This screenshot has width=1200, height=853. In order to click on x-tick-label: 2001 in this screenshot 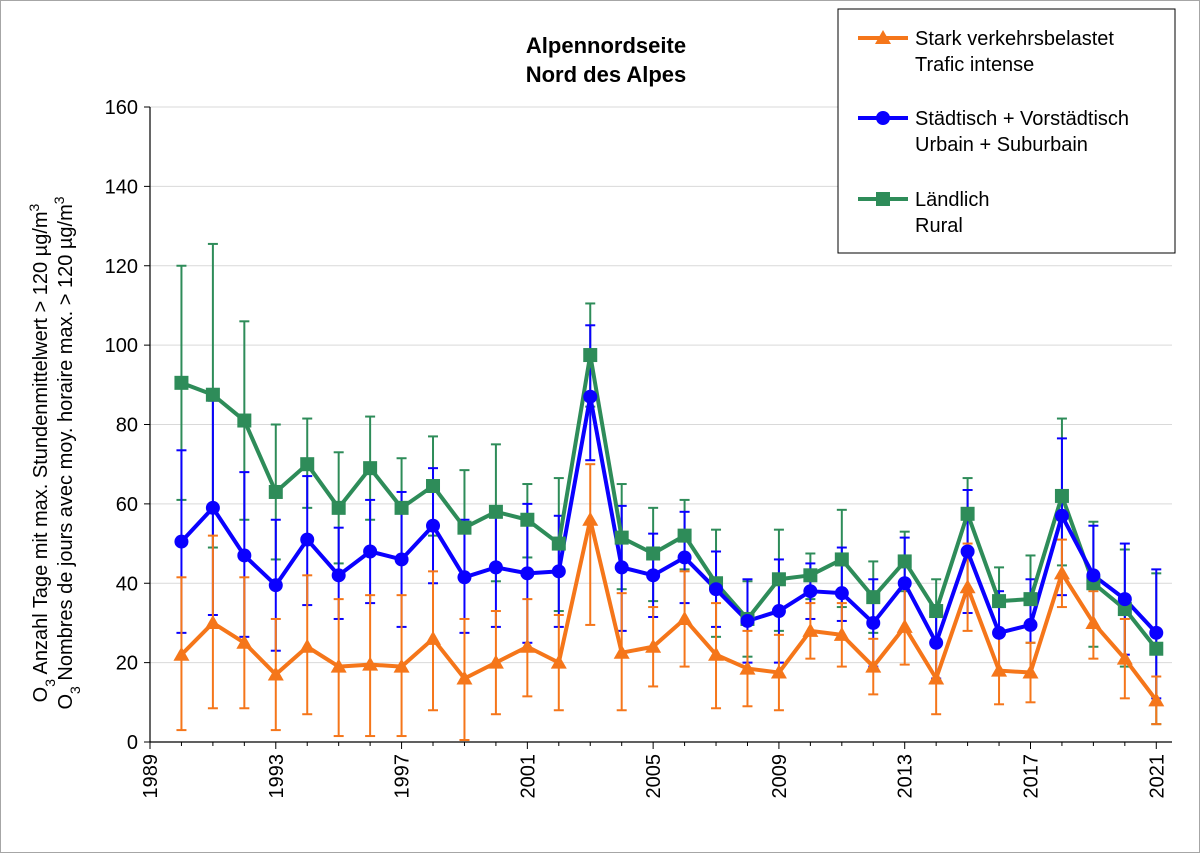, I will do `click(528, 776)`.